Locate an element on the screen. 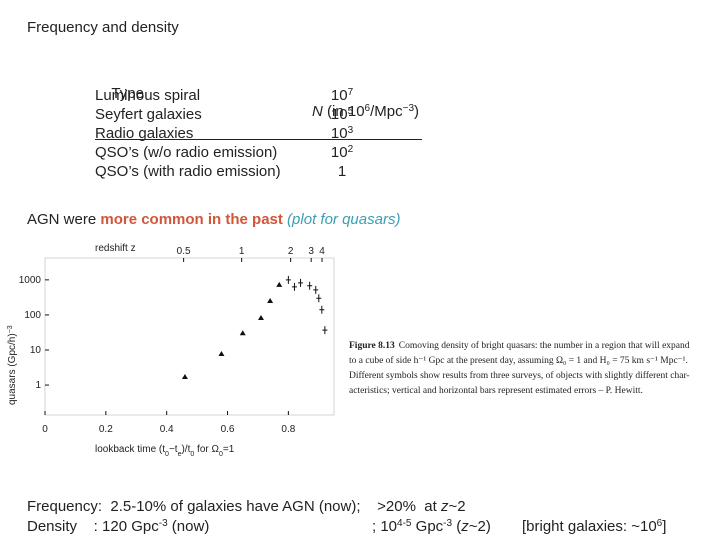  x-label-part: −t is located at coordinates (173, 449).